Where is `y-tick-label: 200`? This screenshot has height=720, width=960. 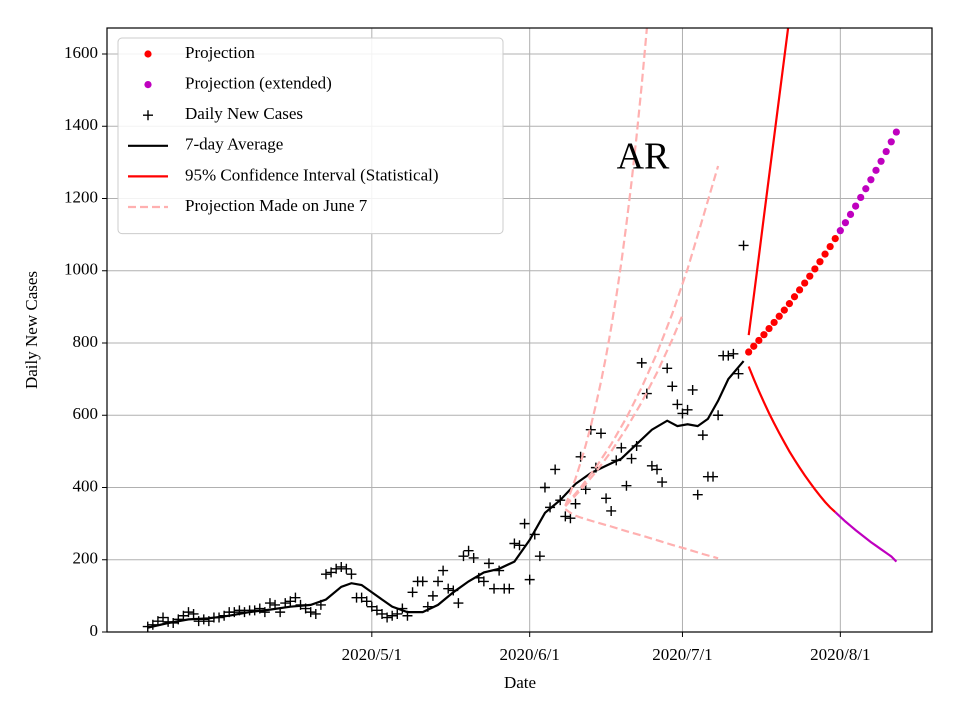 y-tick-label: 200 is located at coordinates (86, 558).